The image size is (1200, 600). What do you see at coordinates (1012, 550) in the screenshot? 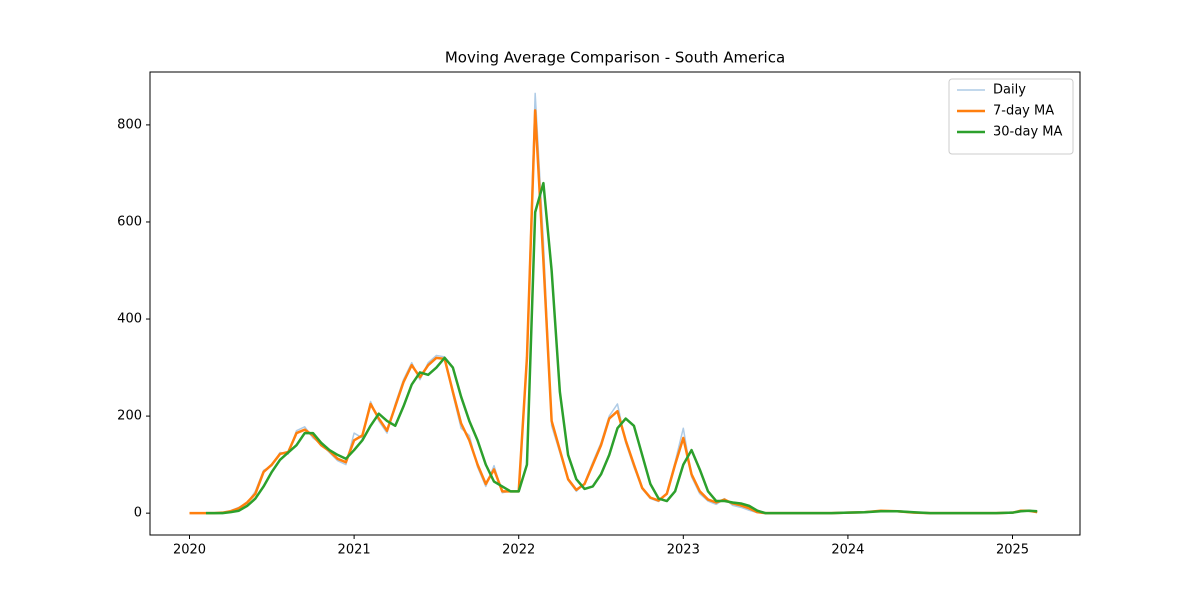
I see `x-tick-label: 2025` at bounding box center [1012, 550].